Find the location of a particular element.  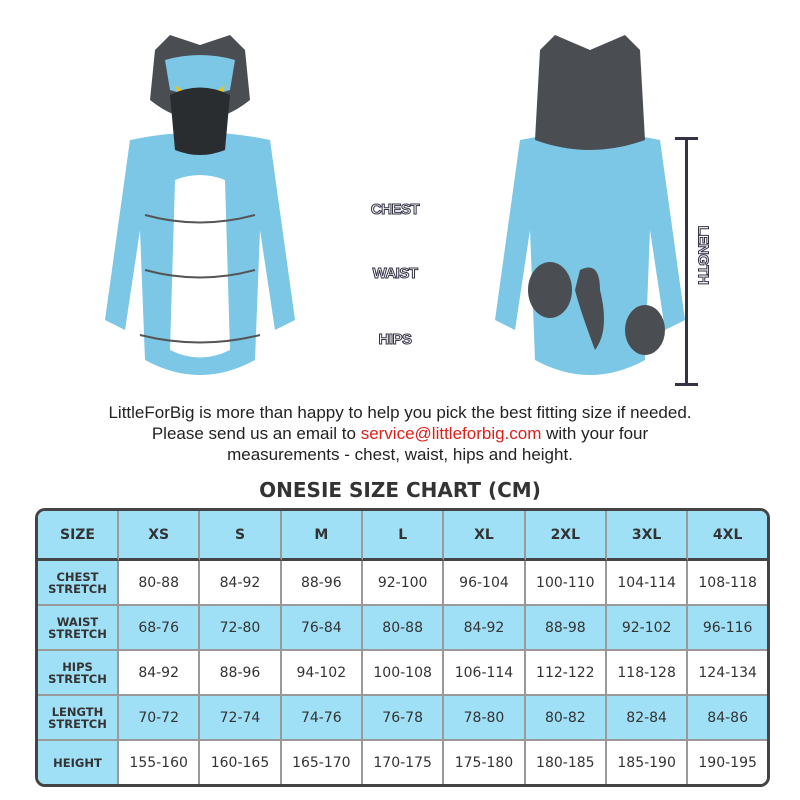

table-cell: 76-84 is located at coordinates (322, 628).